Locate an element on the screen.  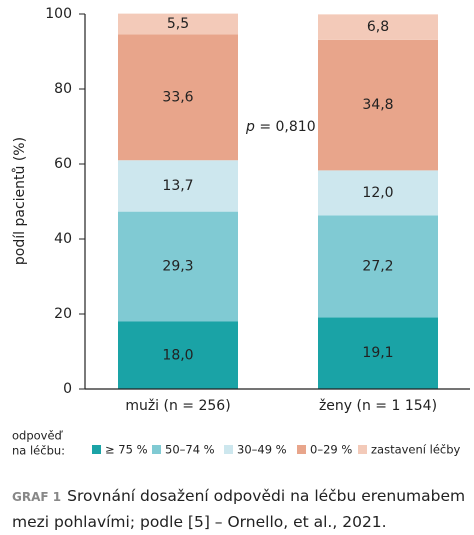
x-tick-label: ženy (n = 1 154) is located at coordinates (378, 406).